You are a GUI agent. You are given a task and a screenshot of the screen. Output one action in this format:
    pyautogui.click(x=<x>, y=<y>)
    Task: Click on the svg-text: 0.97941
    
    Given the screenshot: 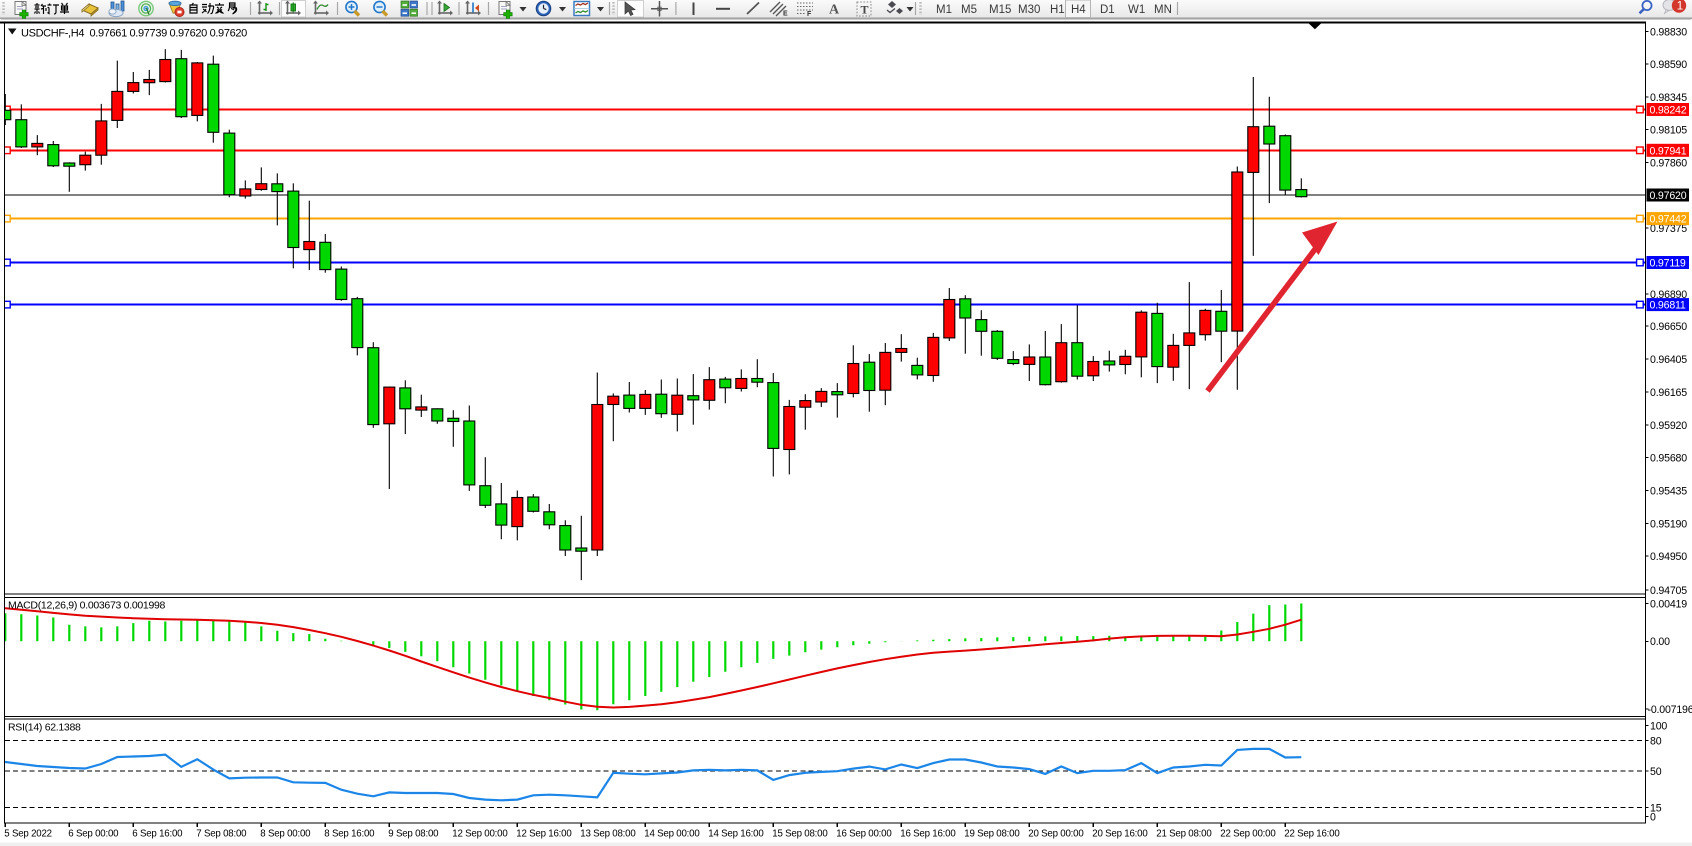 What is the action you would take?
    pyautogui.click(x=1668, y=151)
    